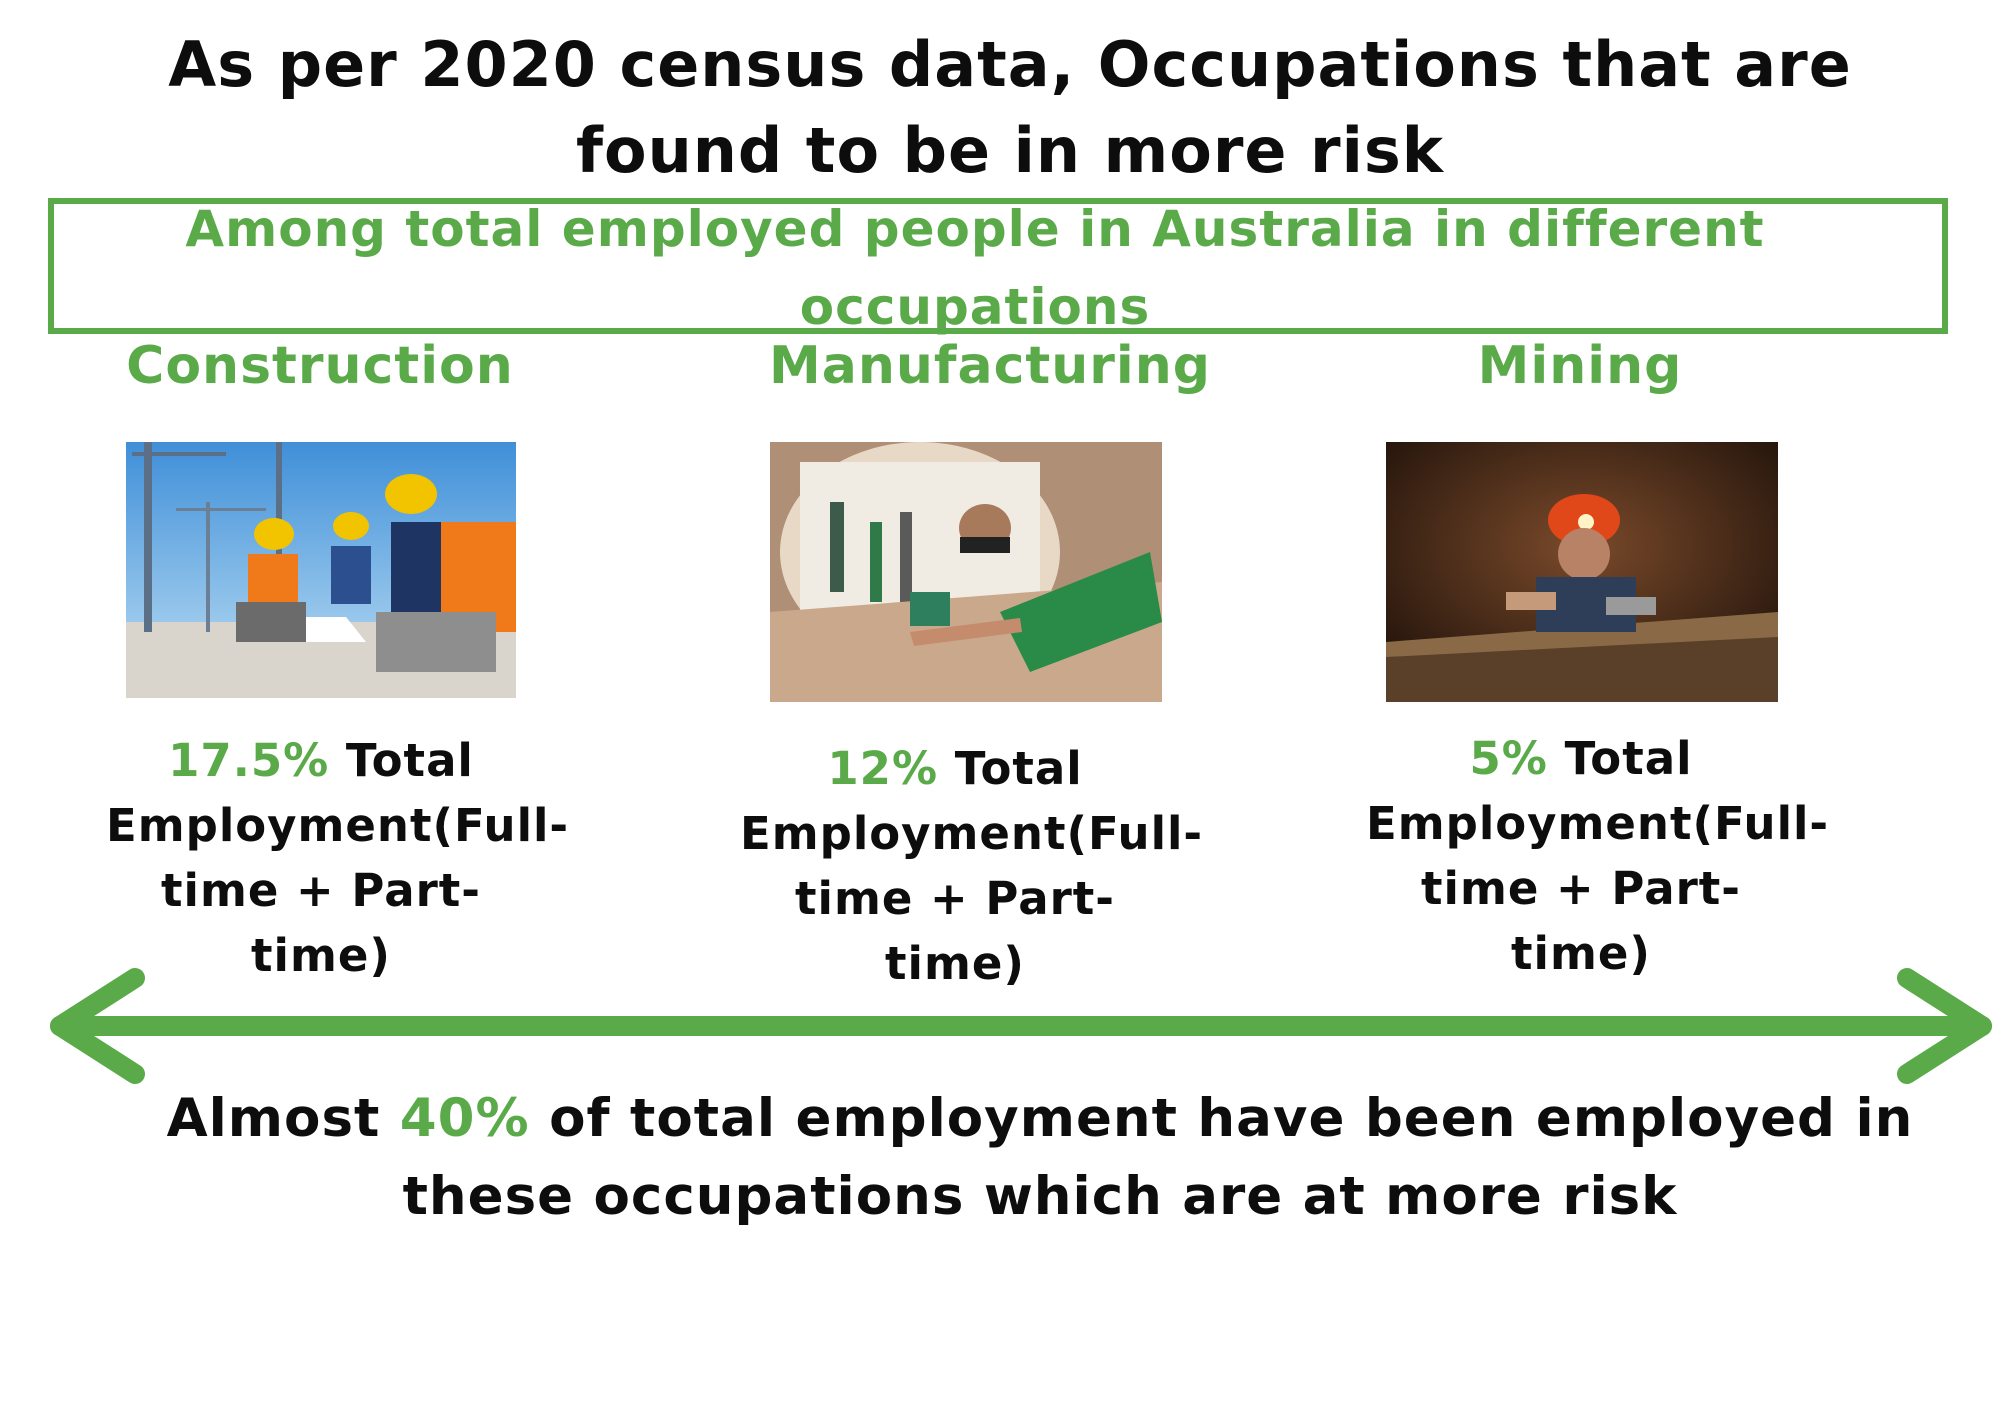 The height and width of the screenshot is (1428, 2000). Describe the element at coordinates (966, 572) in the screenshot. I see `manufacturing-photo` at that location.